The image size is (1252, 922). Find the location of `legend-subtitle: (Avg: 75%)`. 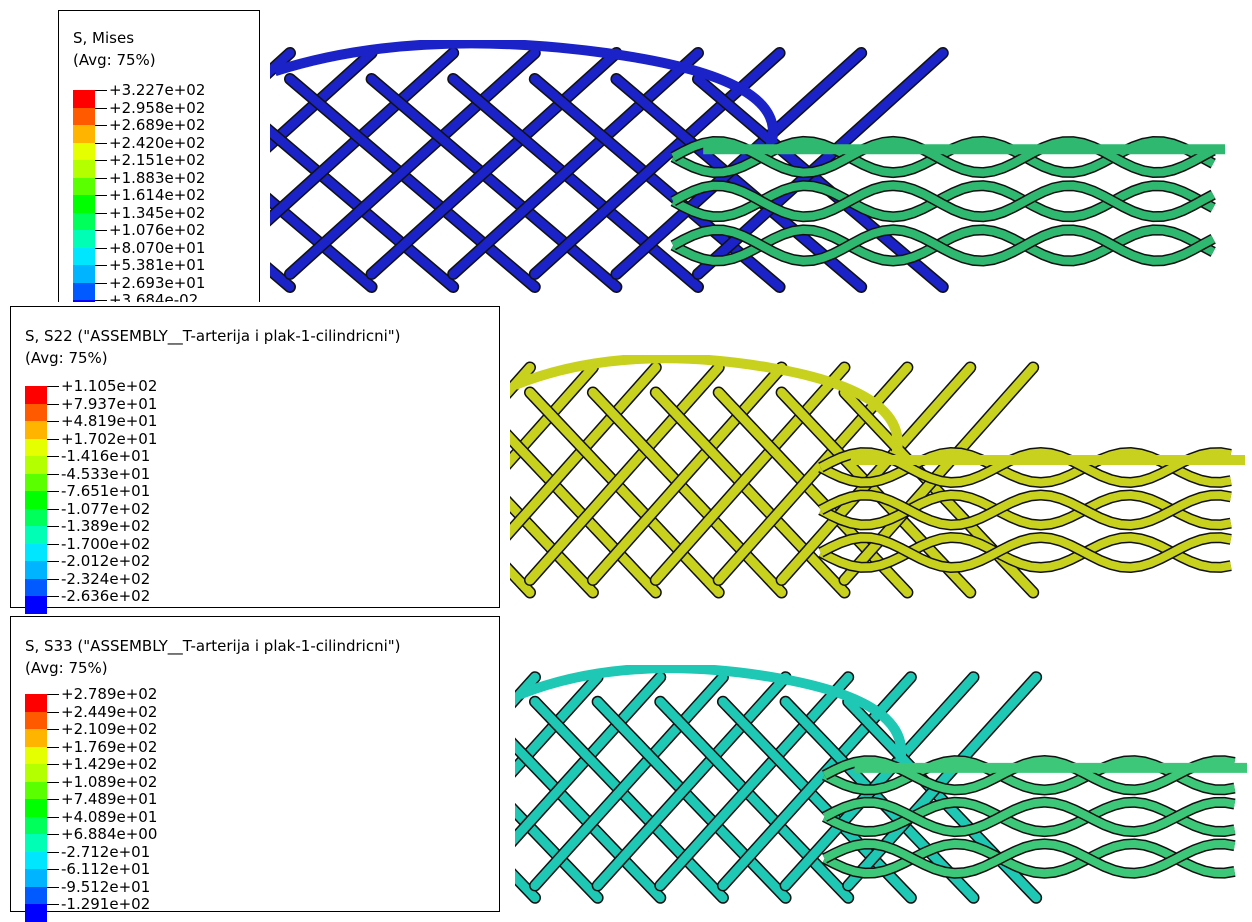

legend-subtitle: (Avg: 75%) is located at coordinates (114, 60).